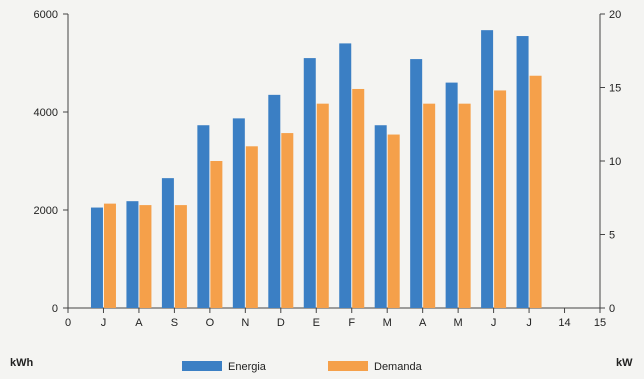 The width and height of the screenshot is (644, 379). I want to click on x-tick-label-8: F, so click(351, 323).